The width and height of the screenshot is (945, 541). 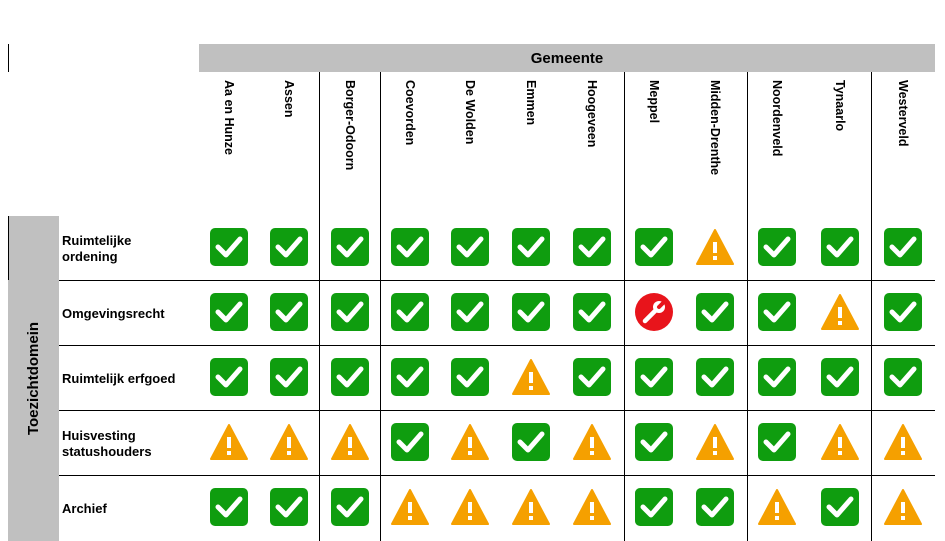 I want to click on column-header-label: Assen, so click(x=289, y=99).